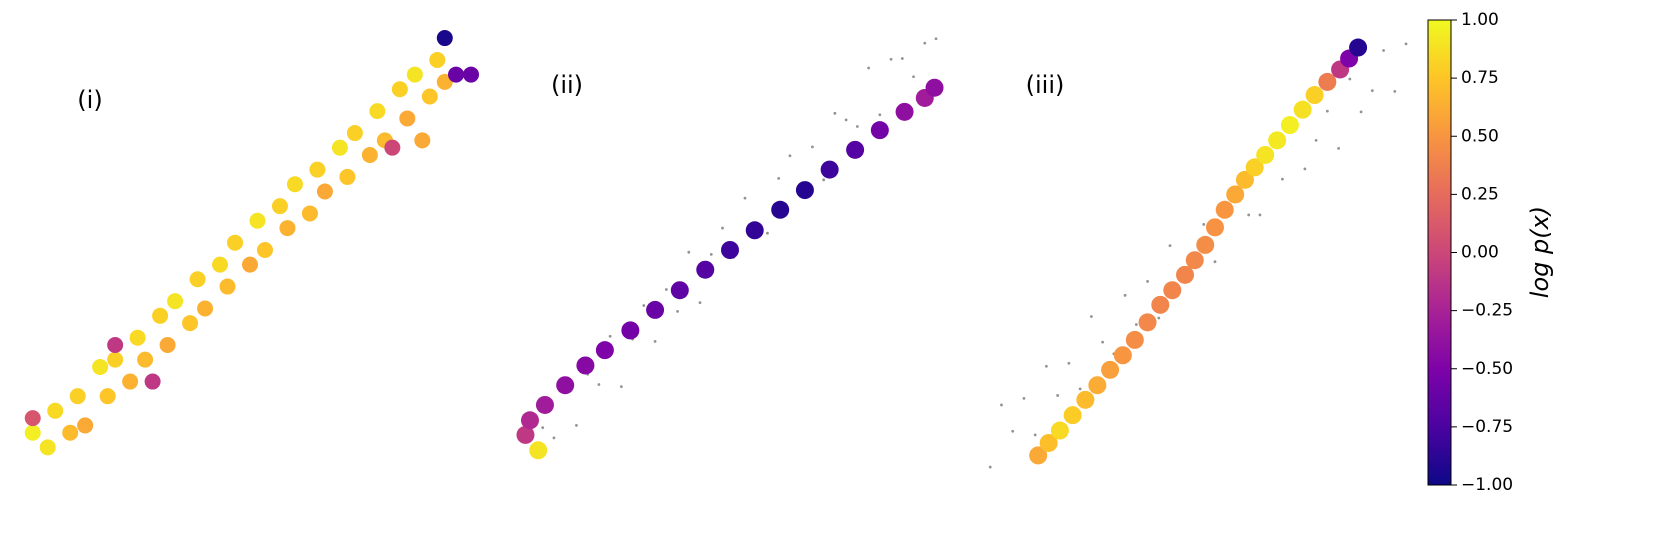 The image size is (1661, 539). Describe the element at coordinates (1487, 311) in the screenshot. I see `colorbar-tick-label: −0.25` at that location.